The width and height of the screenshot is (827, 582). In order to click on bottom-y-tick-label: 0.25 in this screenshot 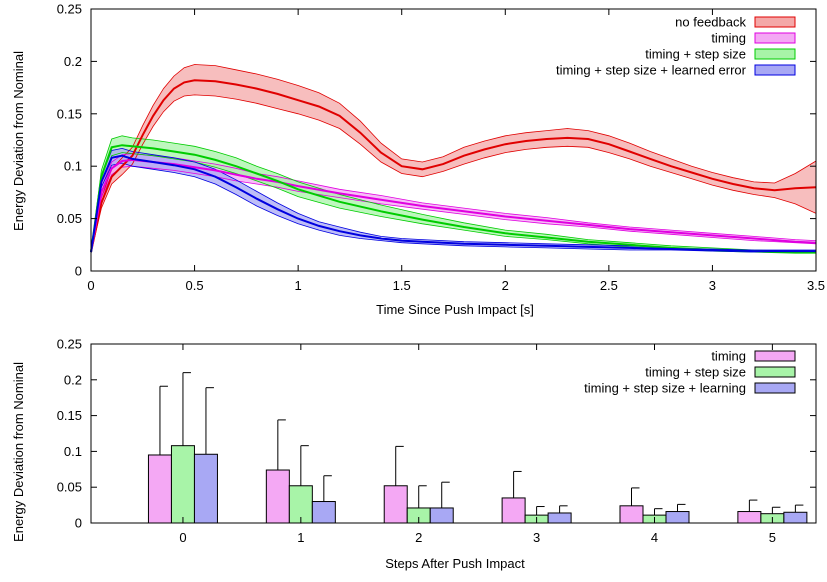, I will do `click(69, 344)`.